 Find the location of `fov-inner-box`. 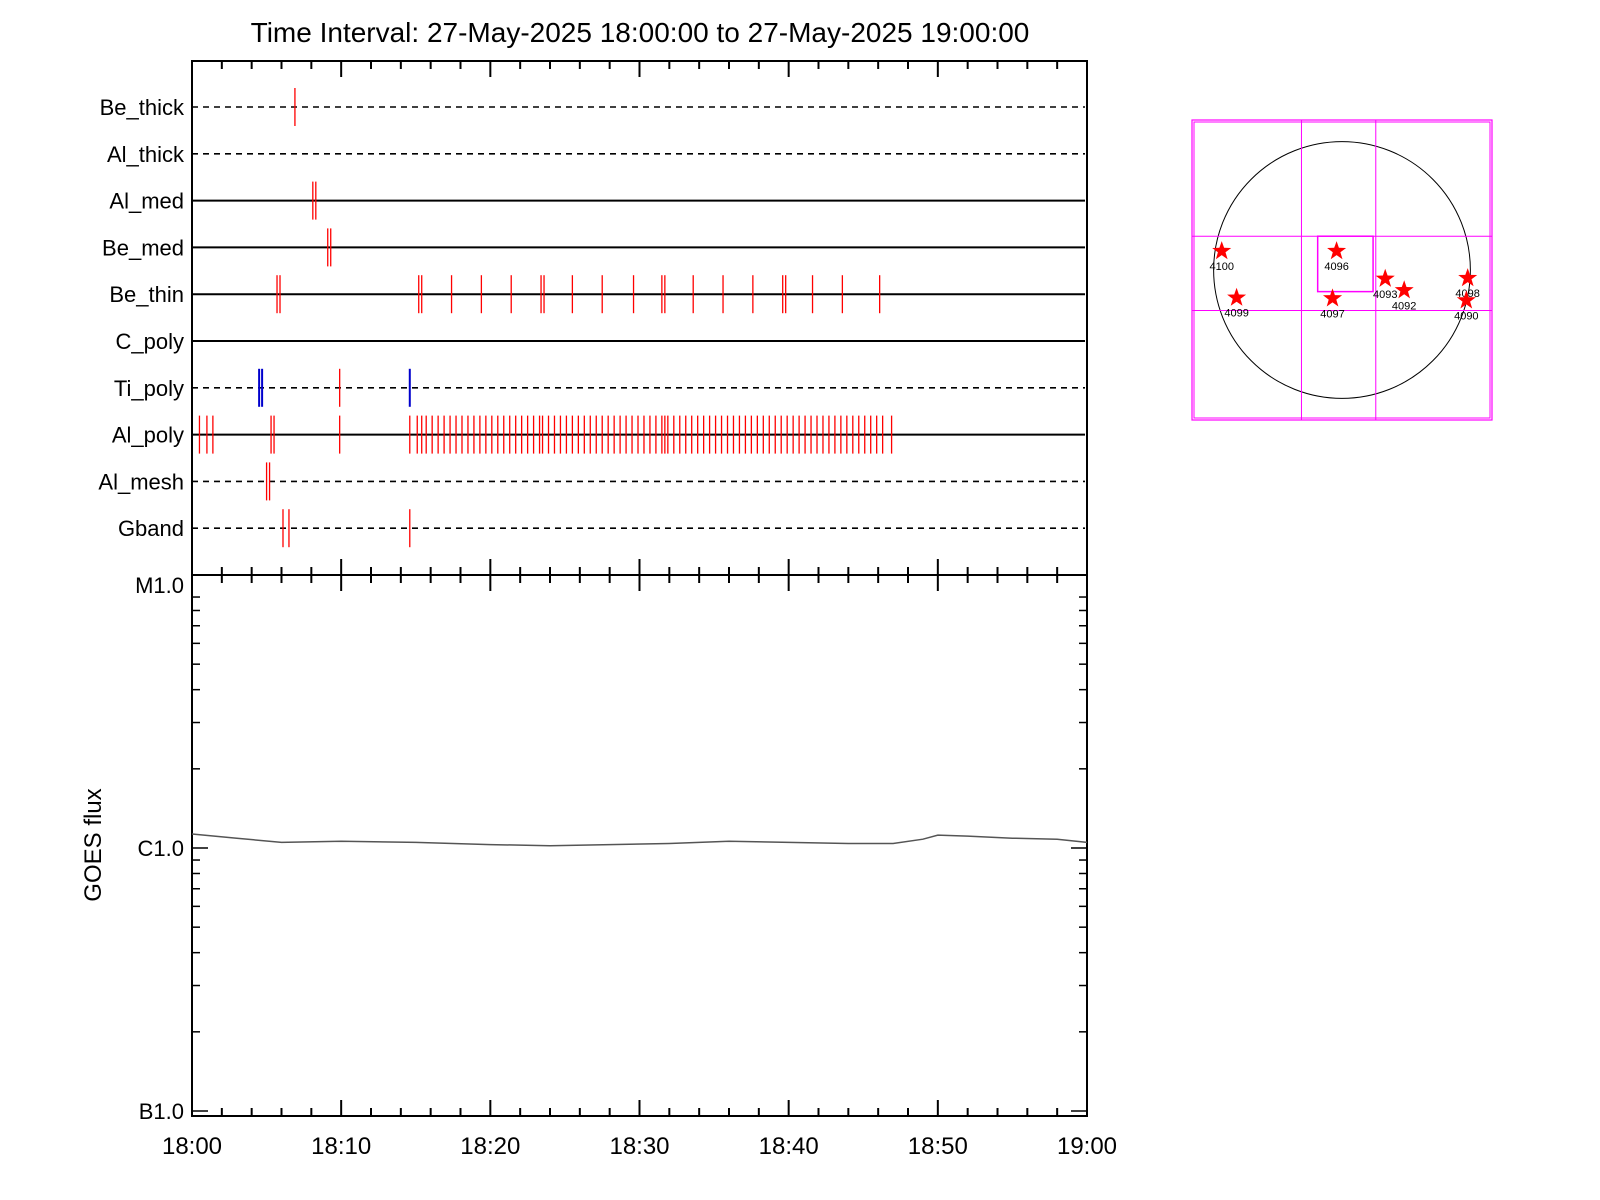

fov-inner-box is located at coordinates (1342, 270).